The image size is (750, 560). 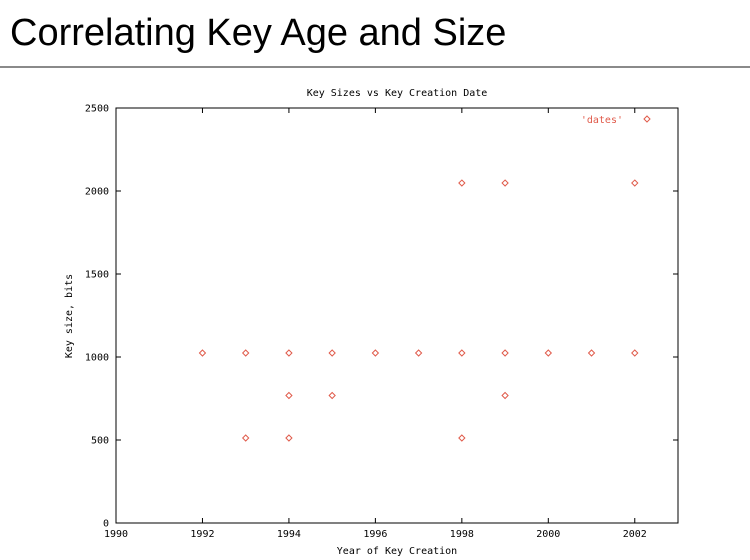 What do you see at coordinates (375, 67) in the screenshot?
I see `title-divider` at bounding box center [375, 67].